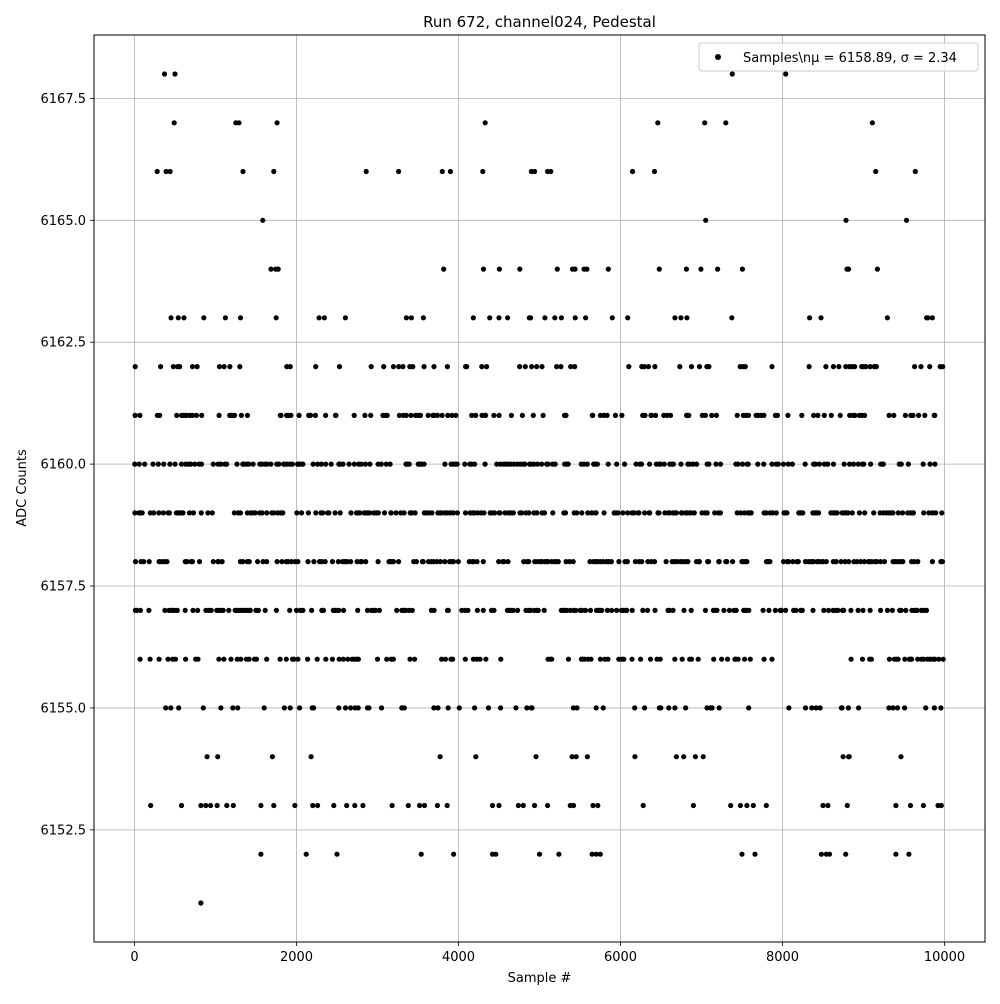  Describe the element at coordinates (547, 953) in the screenshot. I see `x-axis-ticks: 0 2000 4000 6000 8000 10000` at that location.